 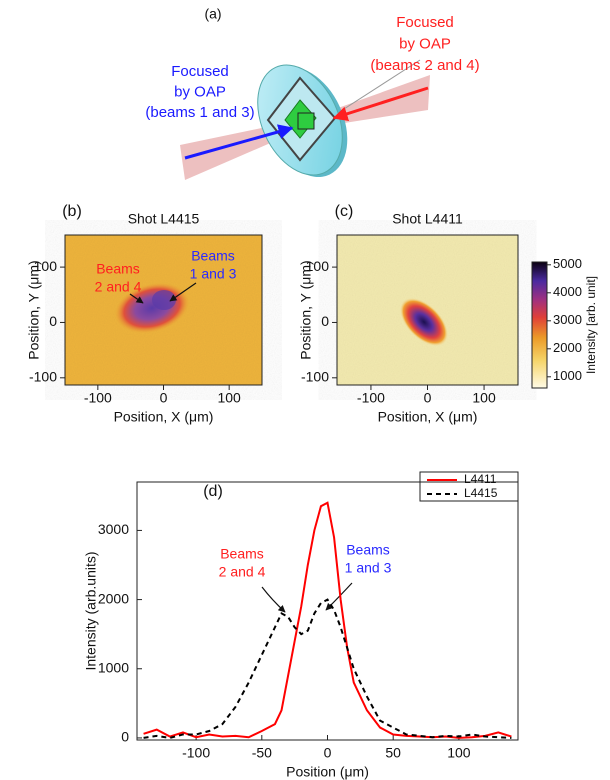 What do you see at coordinates (199, 112) in the screenshot?
I see `annotation: (beams 1 and 3)` at bounding box center [199, 112].